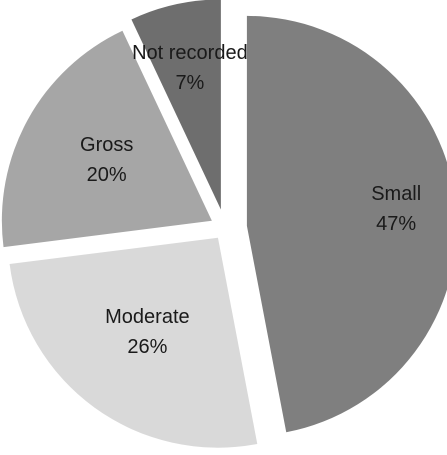  Describe the element at coordinates (107, 175) in the screenshot. I see `slice-percent: 20%` at that location.